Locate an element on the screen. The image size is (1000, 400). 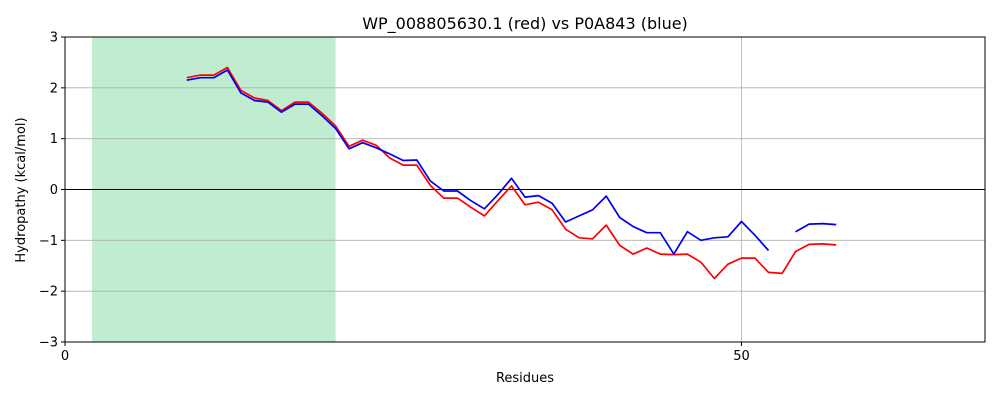
y-tick-label: 0 is located at coordinates (54, 190).